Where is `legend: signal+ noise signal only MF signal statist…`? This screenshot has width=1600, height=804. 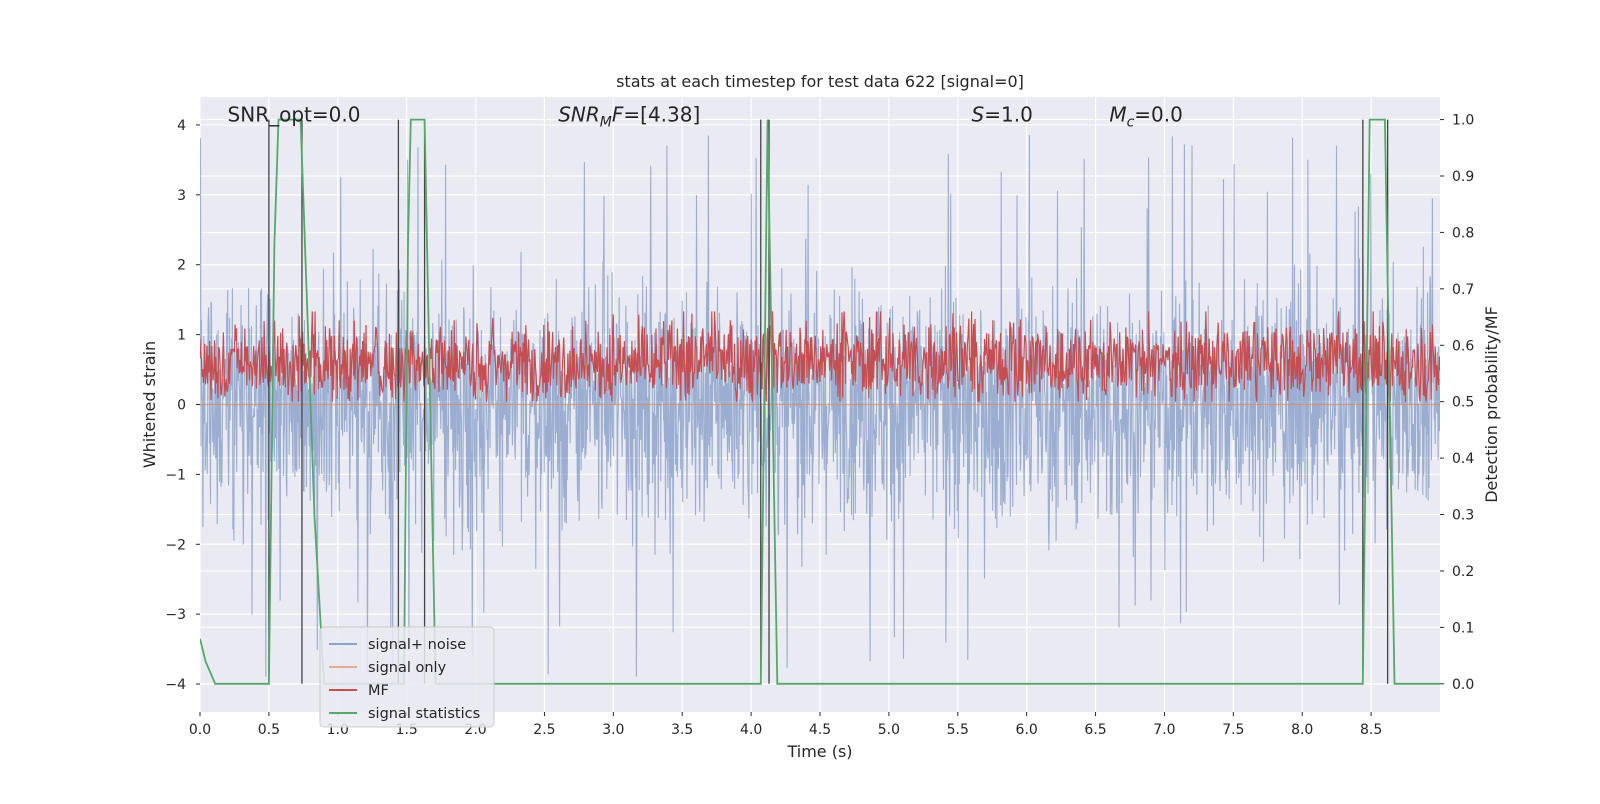
legend: signal+ noise signal only MF signal statist… is located at coordinates (407, 677).